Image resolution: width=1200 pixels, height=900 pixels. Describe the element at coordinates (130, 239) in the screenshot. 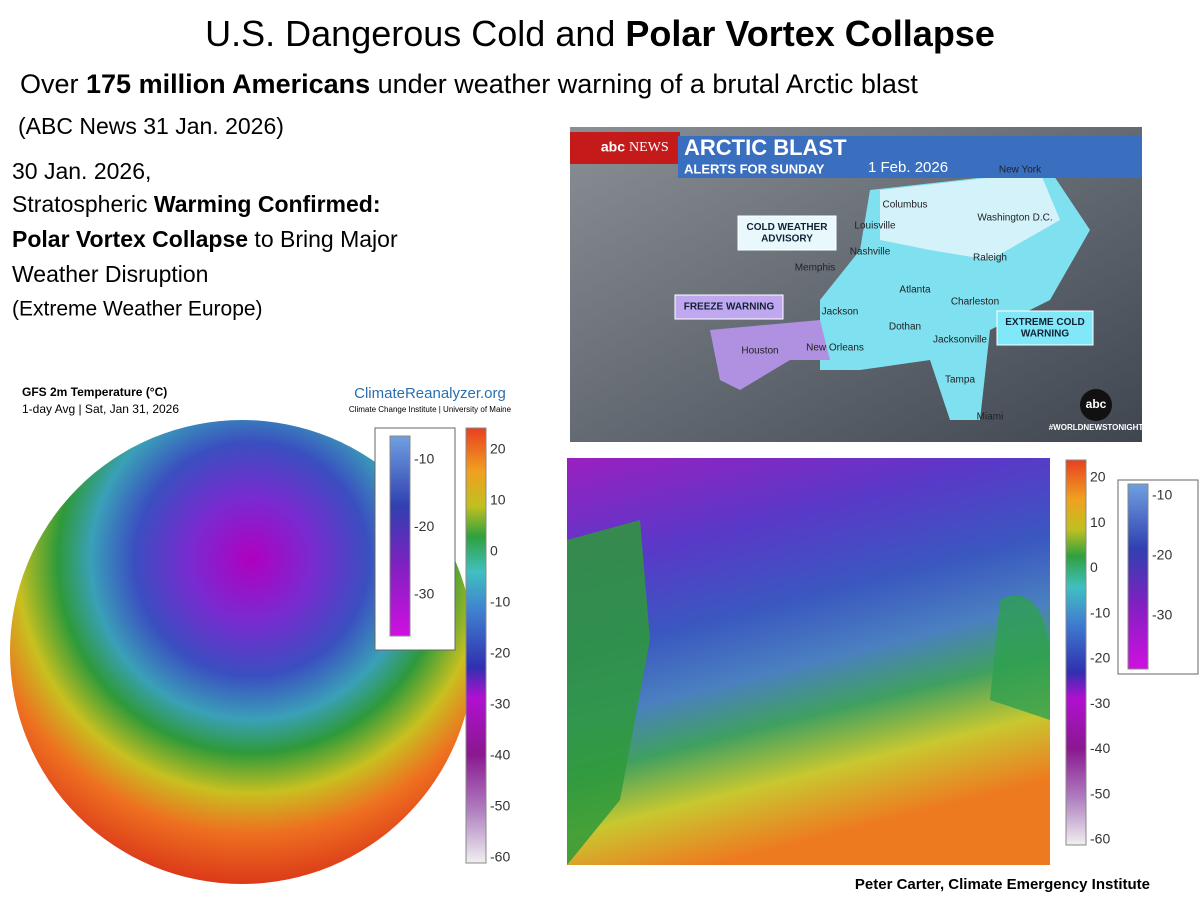

I see `bold-text: Polar Vortex Collapse` at that location.